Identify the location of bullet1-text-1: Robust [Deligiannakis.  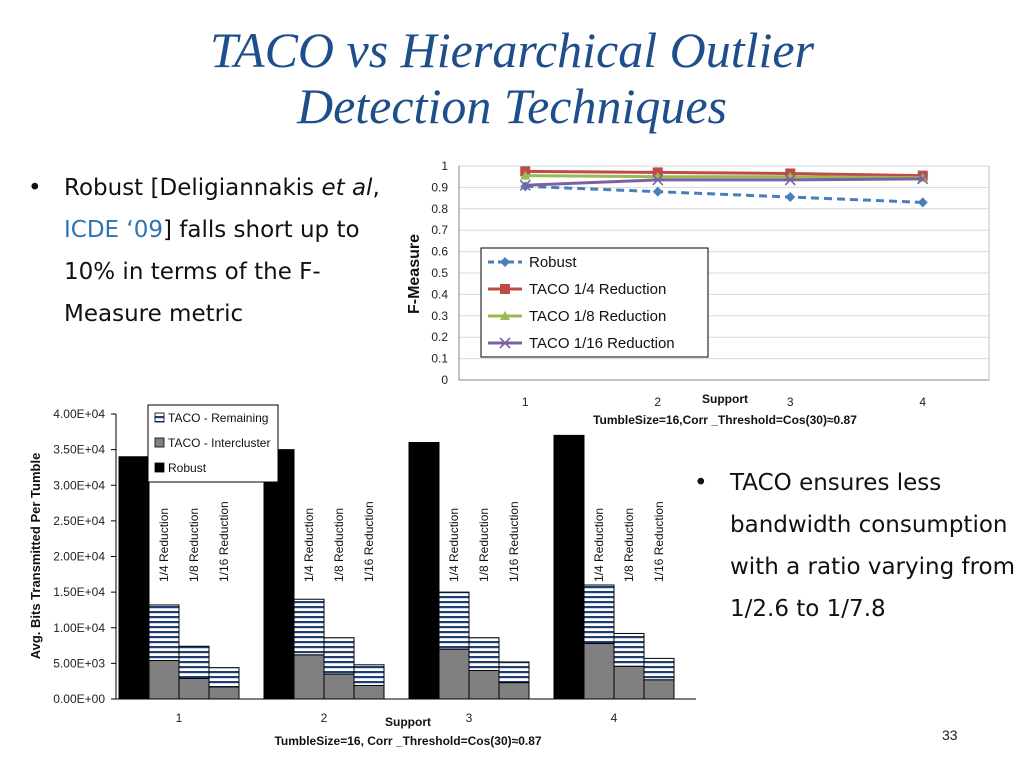
(193, 188).